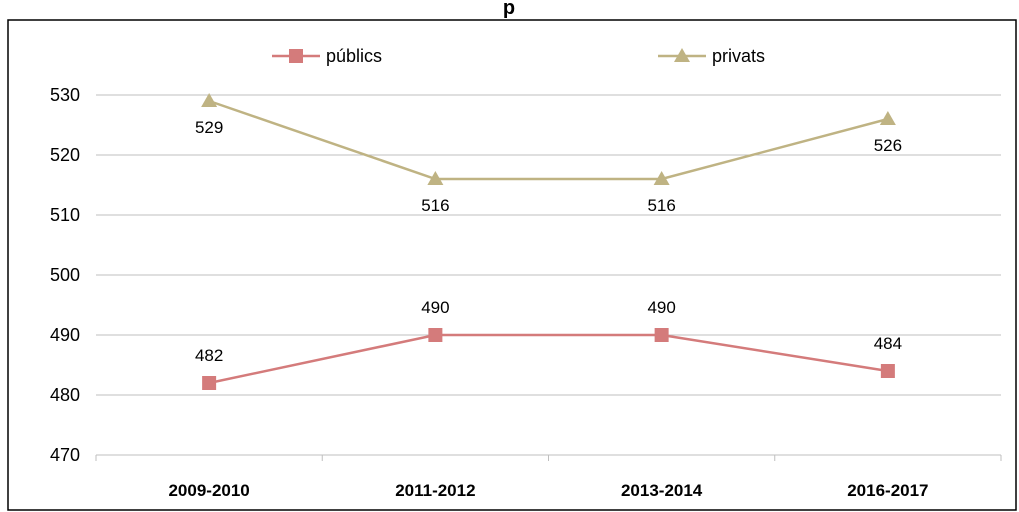 The width and height of the screenshot is (1019, 512). I want to click on data-label-publics-3: 484, so click(888, 343).